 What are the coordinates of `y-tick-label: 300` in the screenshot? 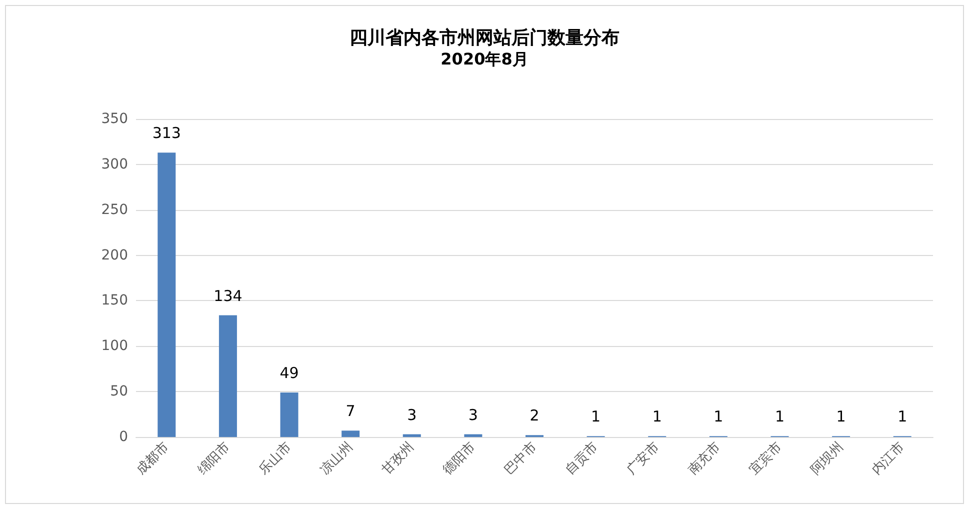 It's located at (114, 164).